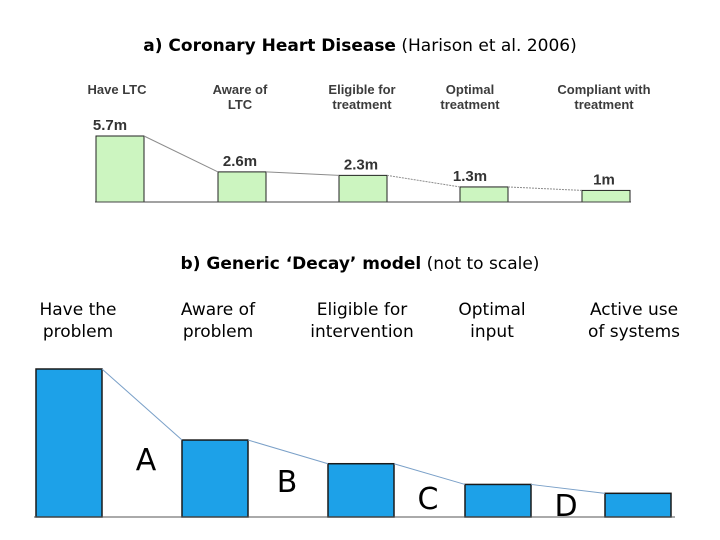 This screenshot has height=540, width=720. Describe the element at coordinates (492, 321) in the screenshot. I see `chart-b-category-label: Optimal input` at that location.